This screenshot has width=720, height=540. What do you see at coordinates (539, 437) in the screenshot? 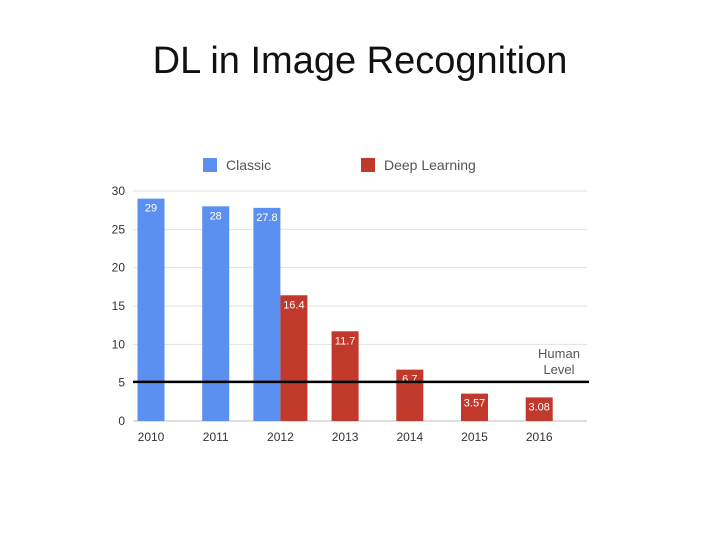
I see `x-tick-label: 2016` at bounding box center [539, 437].